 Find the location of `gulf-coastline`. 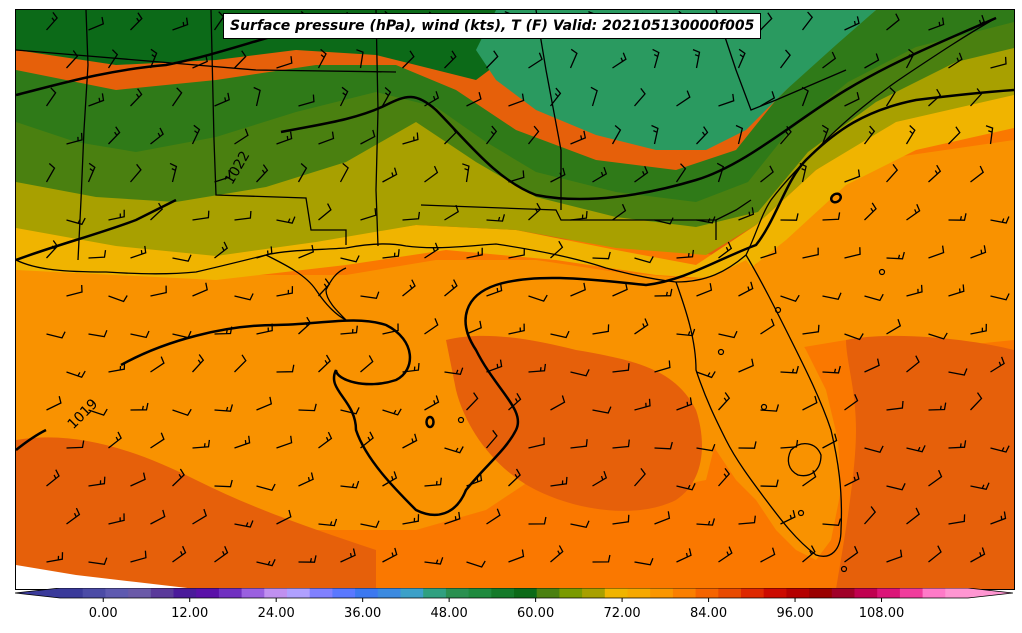

gulf-coastline is located at coordinates (381, 263).